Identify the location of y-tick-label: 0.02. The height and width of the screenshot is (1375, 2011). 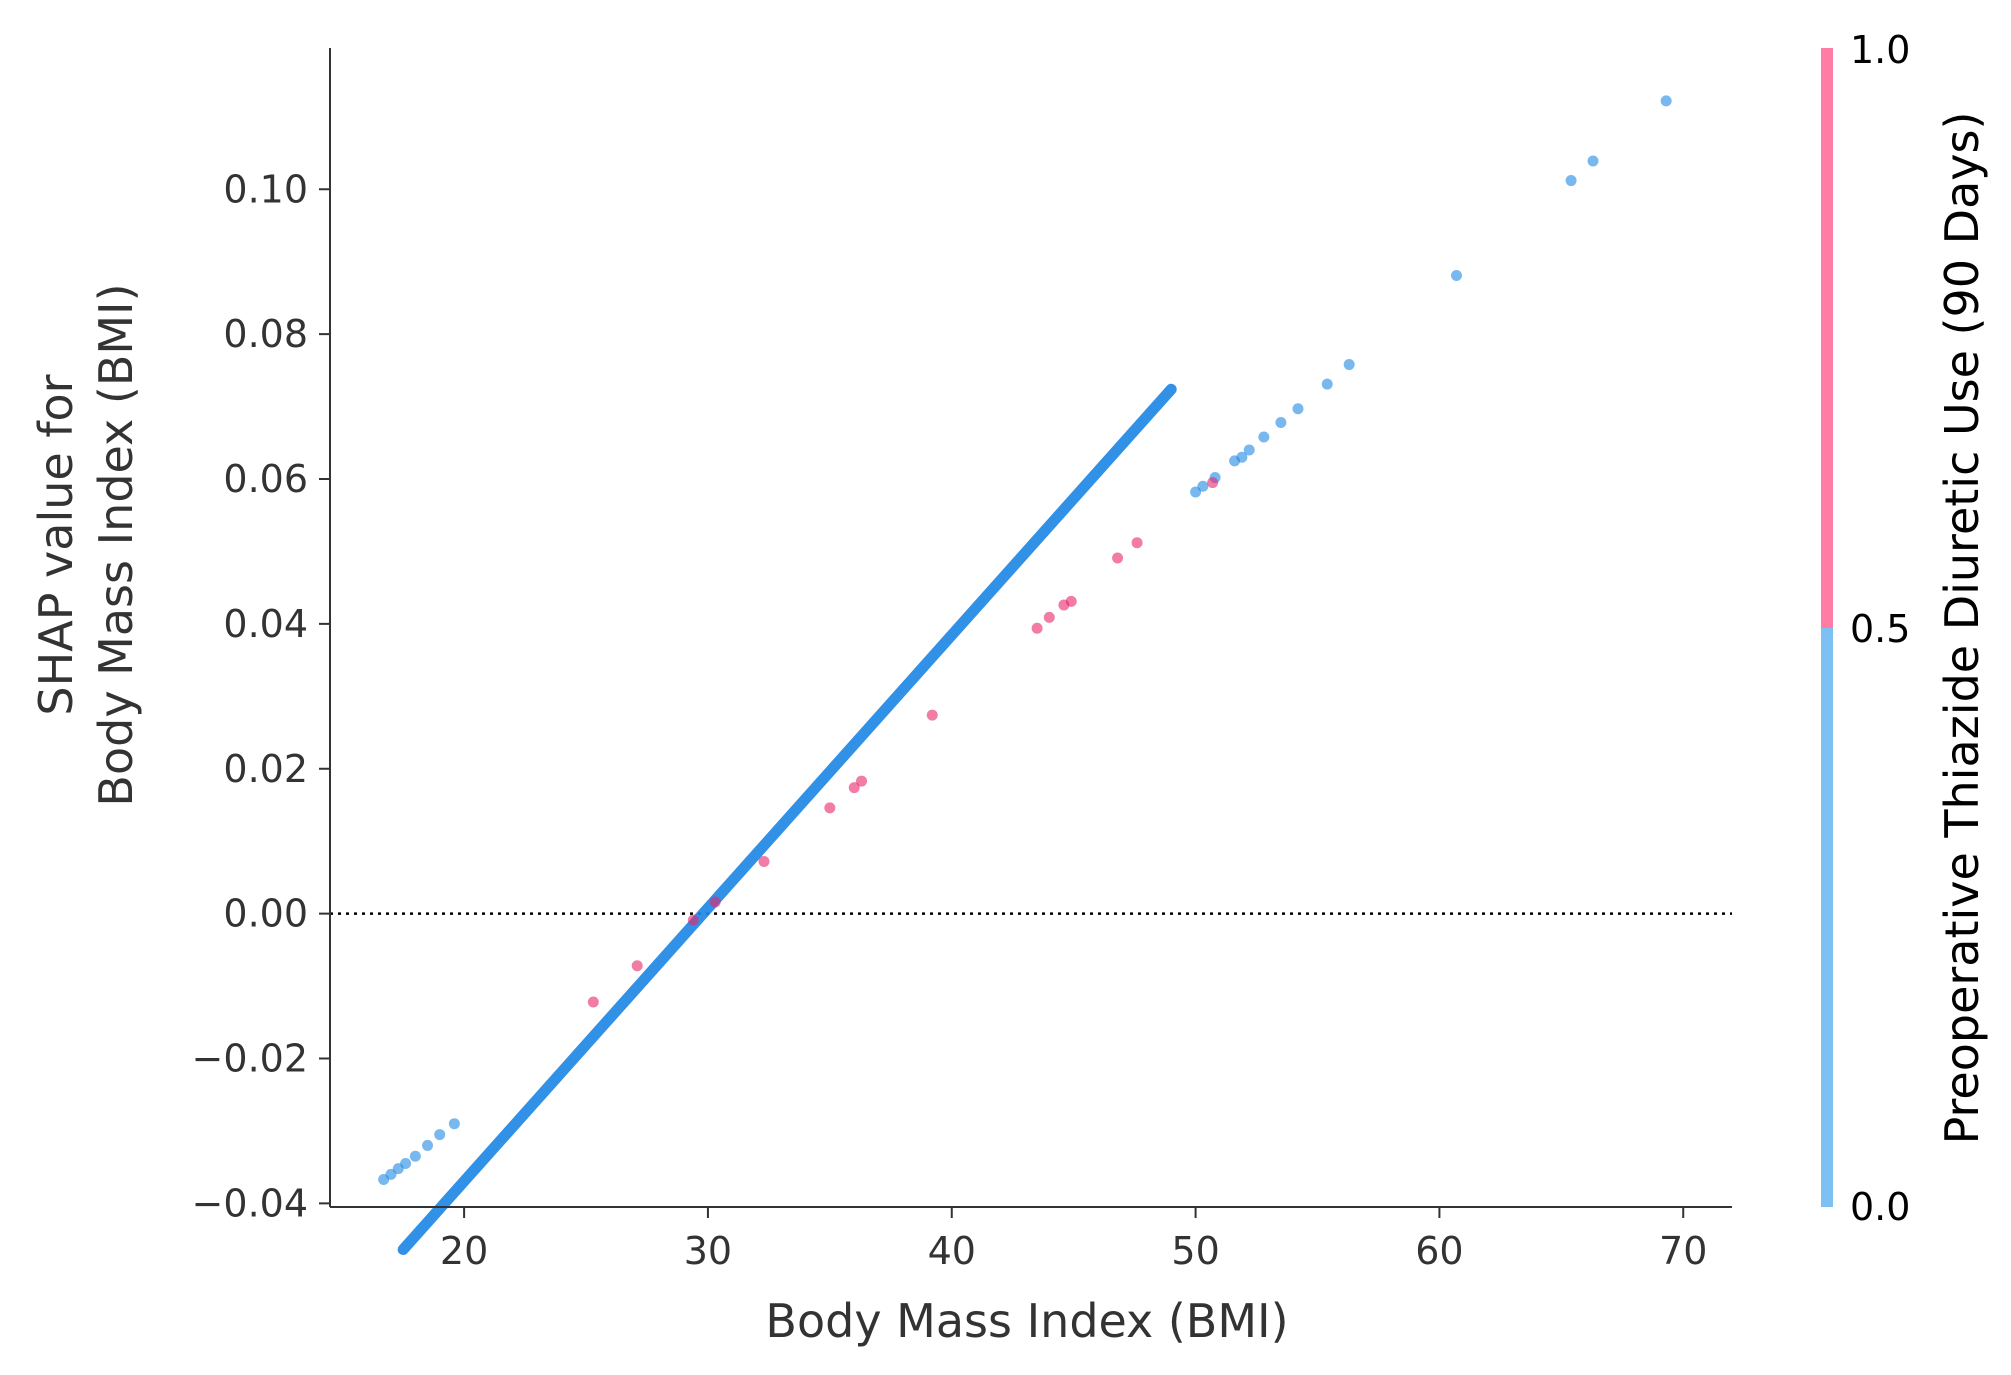
(265, 769).